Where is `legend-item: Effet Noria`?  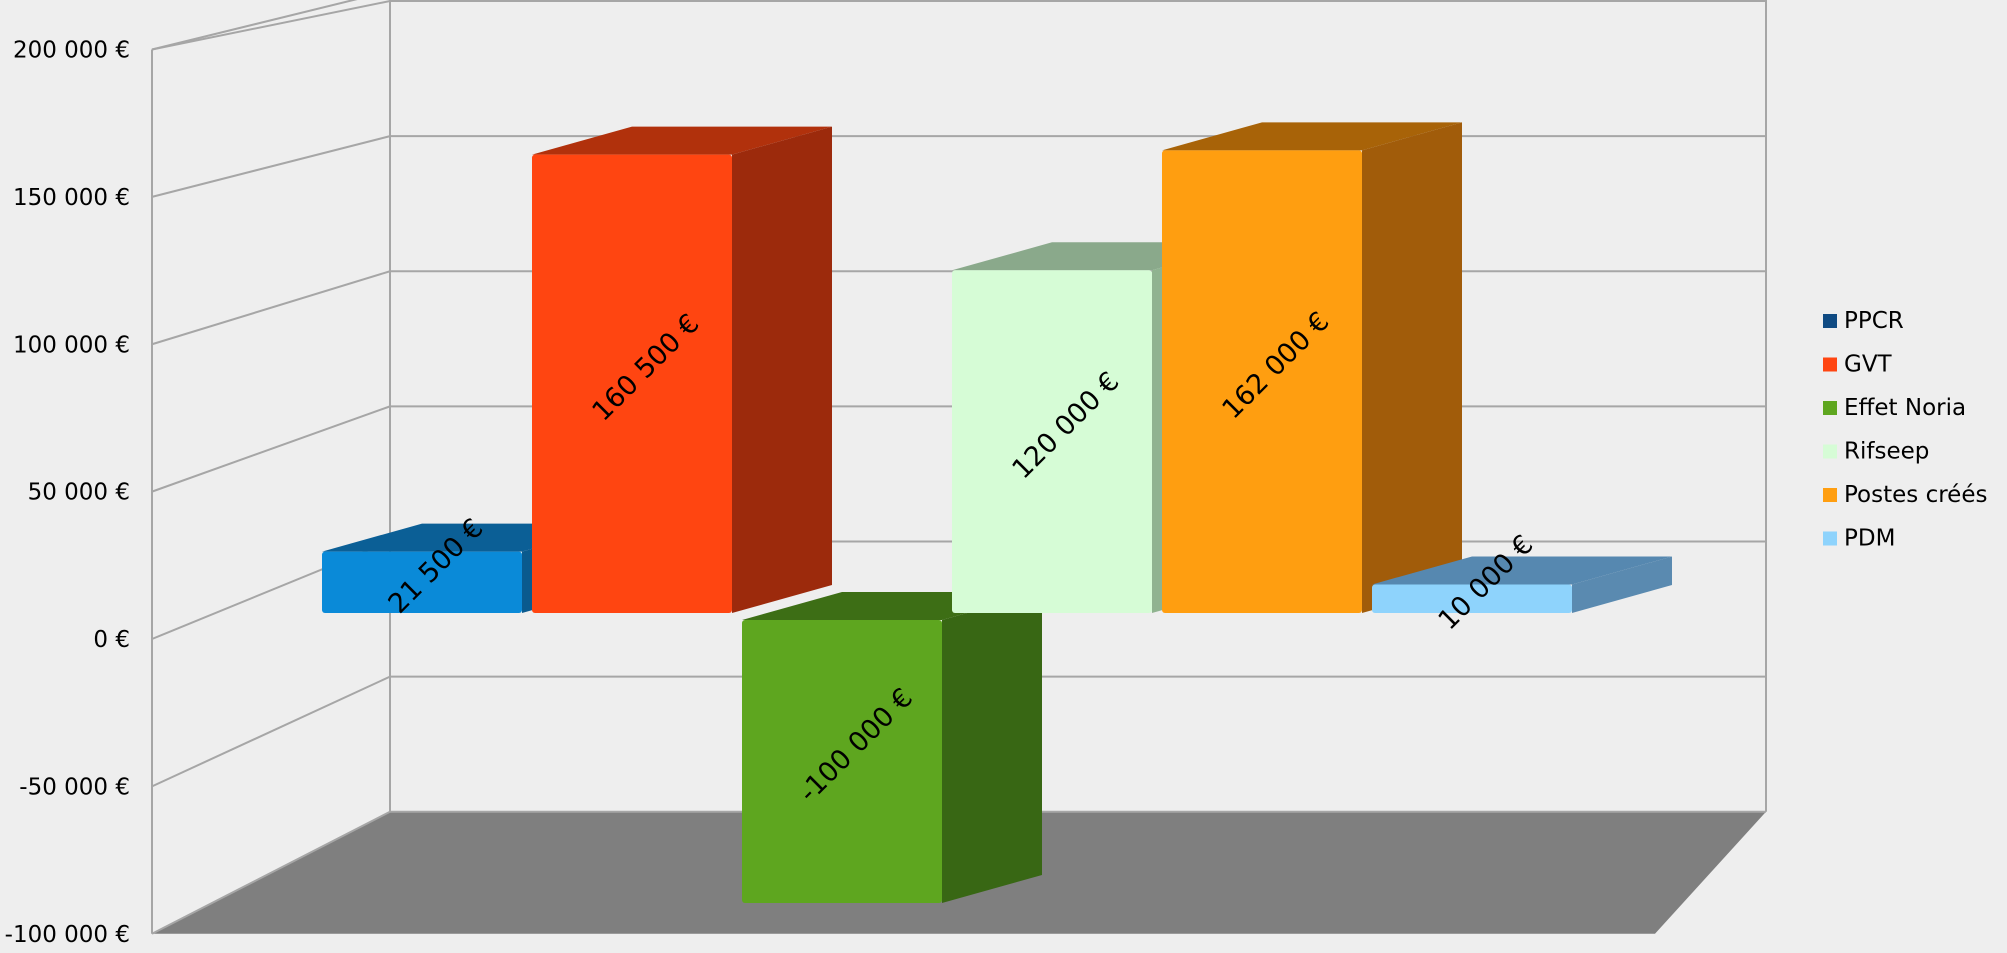 legend-item: Effet Noria is located at coordinates (1894, 408).